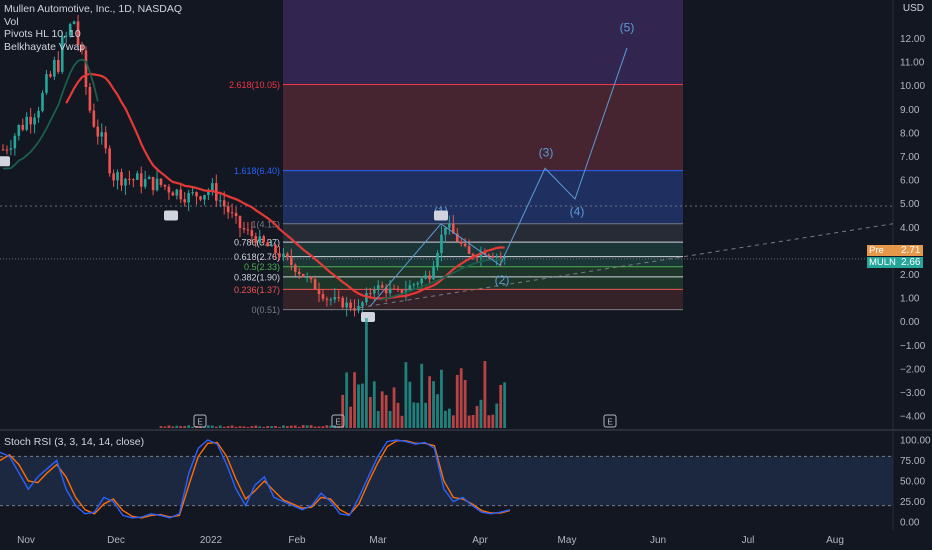 The height and width of the screenshot is (550, 932). Describe the element at coordinates (257, 290) in the screenshot. I see `fib-level-label: 0.236(1.37)` at that location.